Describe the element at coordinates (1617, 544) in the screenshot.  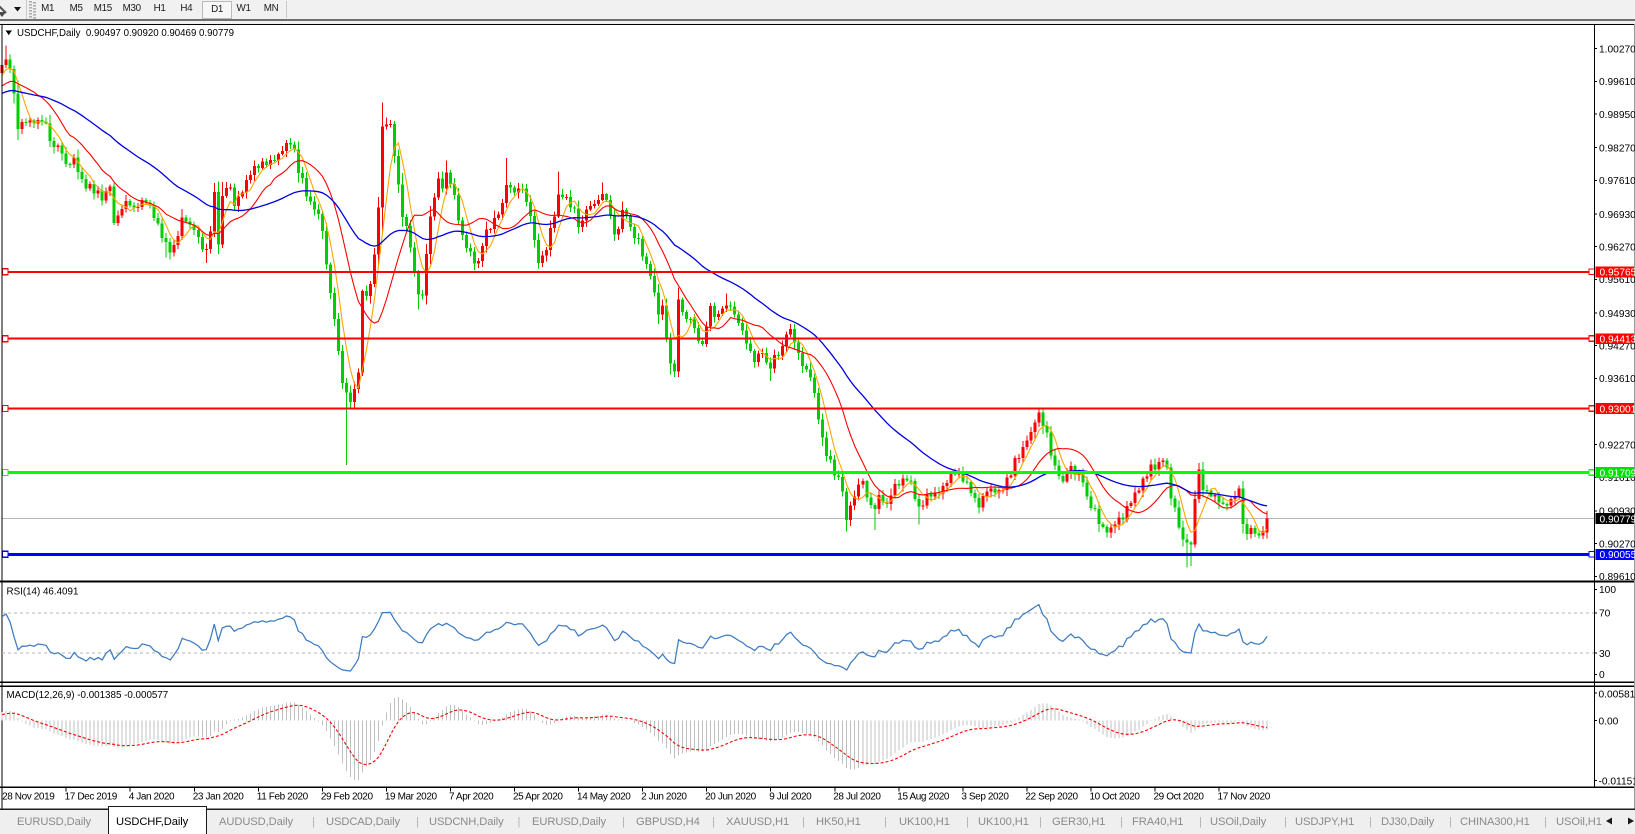
I see `svg-text: 0.90270` at that location.